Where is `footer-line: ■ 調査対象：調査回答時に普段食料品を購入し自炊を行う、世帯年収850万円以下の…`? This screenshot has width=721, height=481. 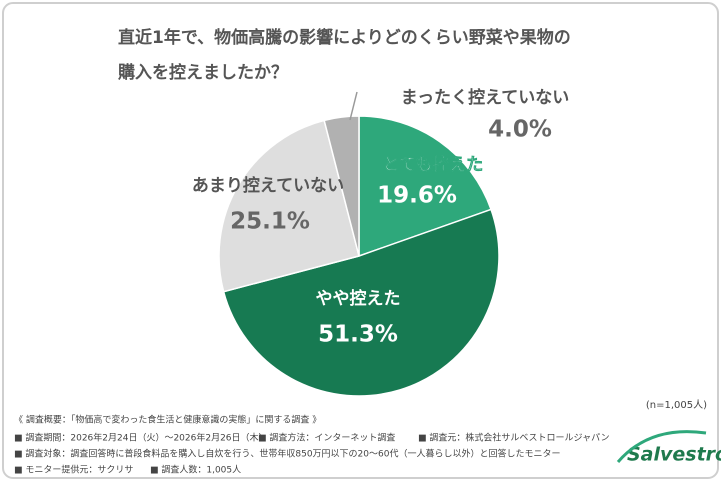
footer-line: ■ 調査対象：調査回答時に普段食料品を購入し自炊を行う、世帯年収850万円以下の… is located at coordinates (287, 454).